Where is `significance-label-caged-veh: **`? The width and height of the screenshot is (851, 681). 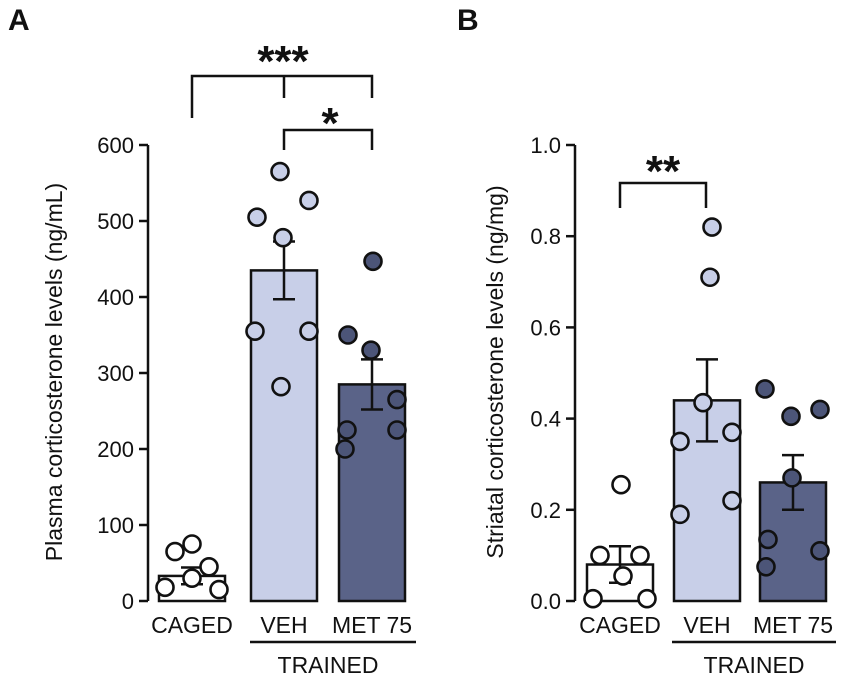
significance-label-caged-veh: ** is located at coordinates (663, 171).